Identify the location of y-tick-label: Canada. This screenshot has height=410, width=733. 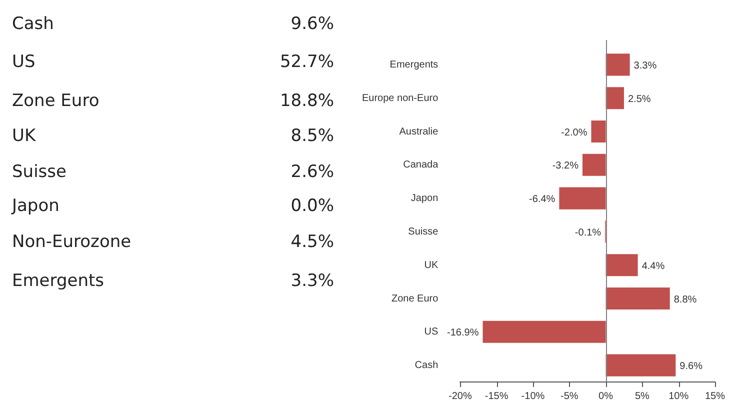
(421, 165).